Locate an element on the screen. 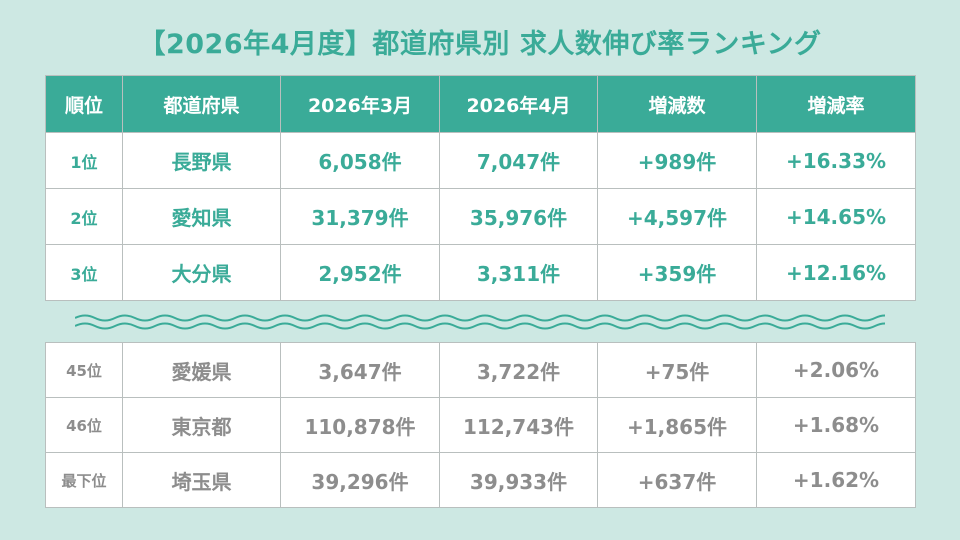  change-cell: +1,865件 is located at coordinates (677, 425).